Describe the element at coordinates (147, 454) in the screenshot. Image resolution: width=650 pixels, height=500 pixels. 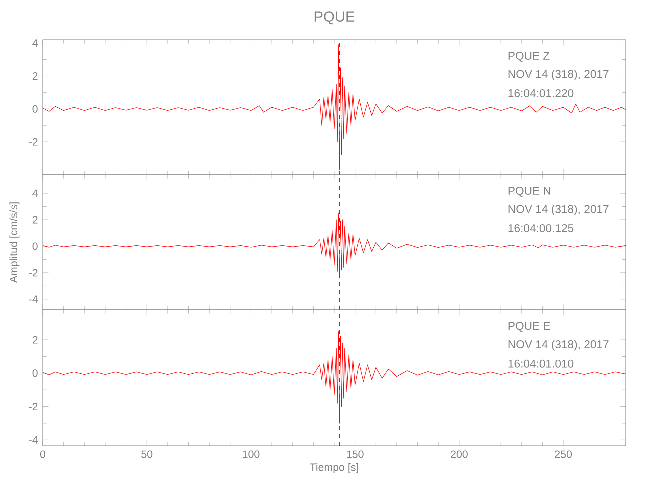
I see `x-tick-label: 50` at that location.